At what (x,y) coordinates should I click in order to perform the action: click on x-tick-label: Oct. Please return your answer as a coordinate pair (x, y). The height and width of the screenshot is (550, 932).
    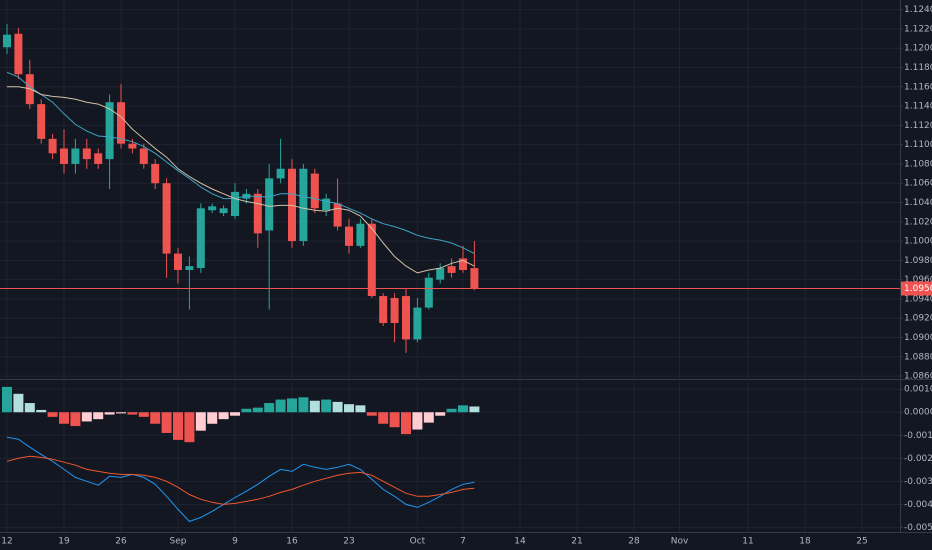
    Looking at the image, I should click on (418, 542).